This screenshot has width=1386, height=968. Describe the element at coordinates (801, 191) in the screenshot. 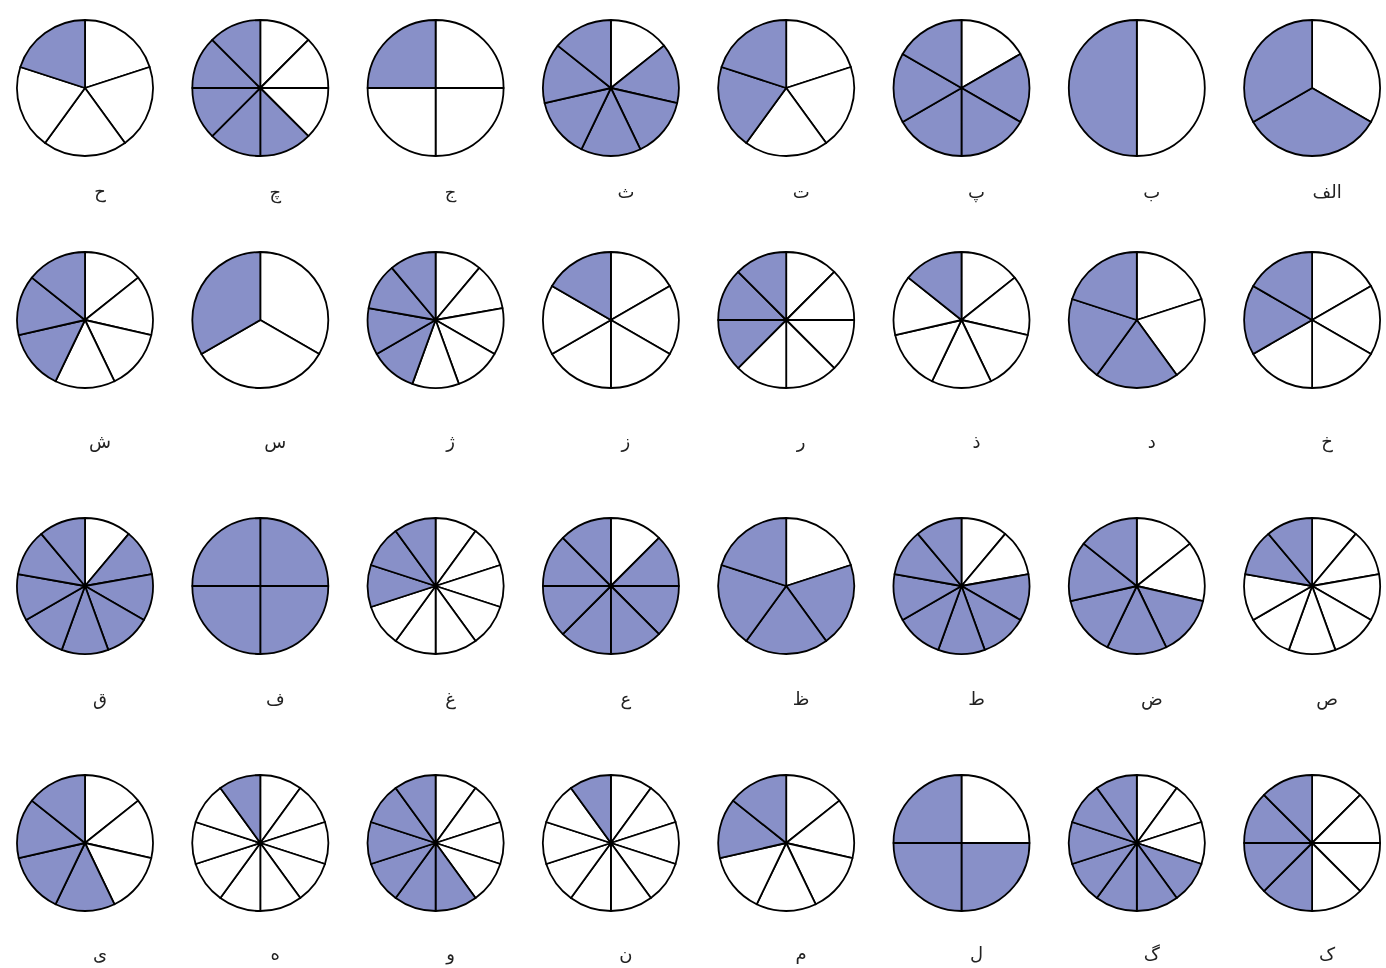

I see `text: ت` at that location.